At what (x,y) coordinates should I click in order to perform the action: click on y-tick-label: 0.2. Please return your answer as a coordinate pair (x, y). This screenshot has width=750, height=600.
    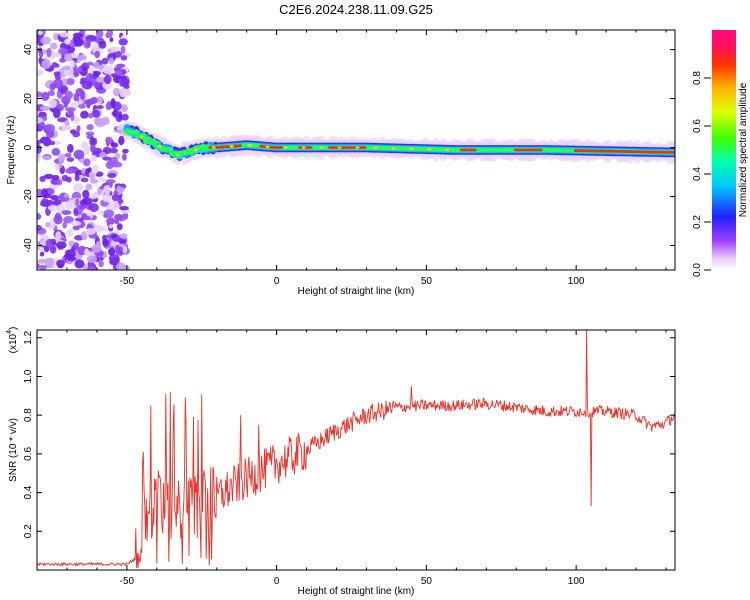
    Looking at the image, I should click on (28, 531).